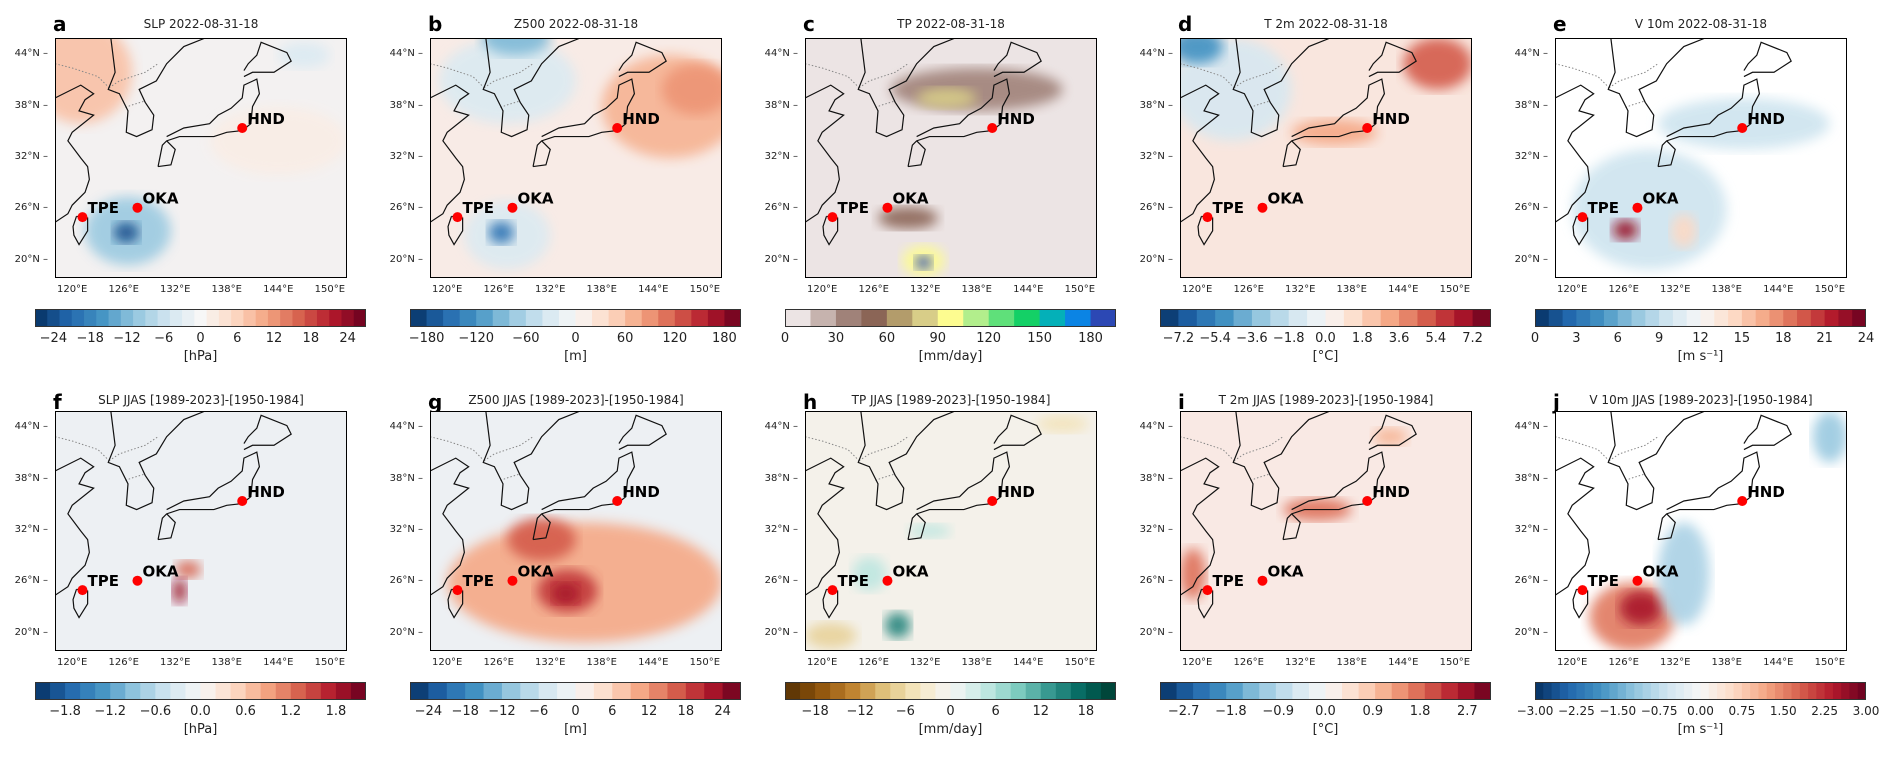 Image resolution: width=1892 pixels, height=763 pixels. What do you see at coordinates (1700, 338) in the screenshot?
I see `colorbar-tick-label: 12` at bounding box center [1700, 338].